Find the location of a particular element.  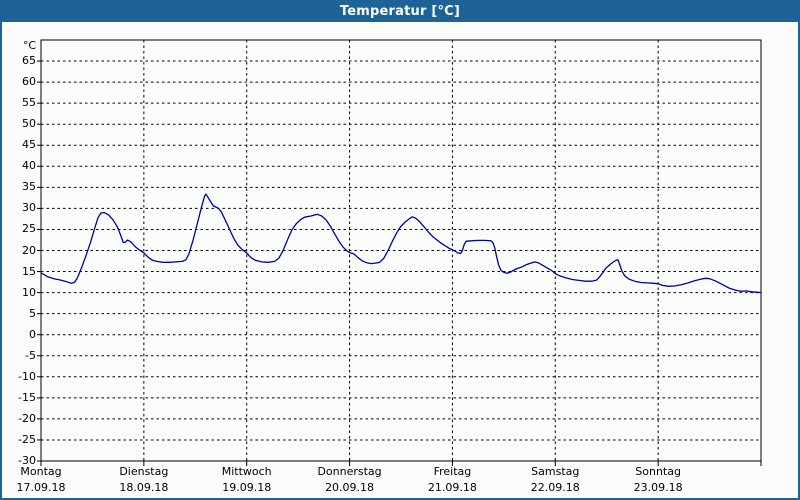

y-axis-label: -30 is located at coordinates (27, 460).